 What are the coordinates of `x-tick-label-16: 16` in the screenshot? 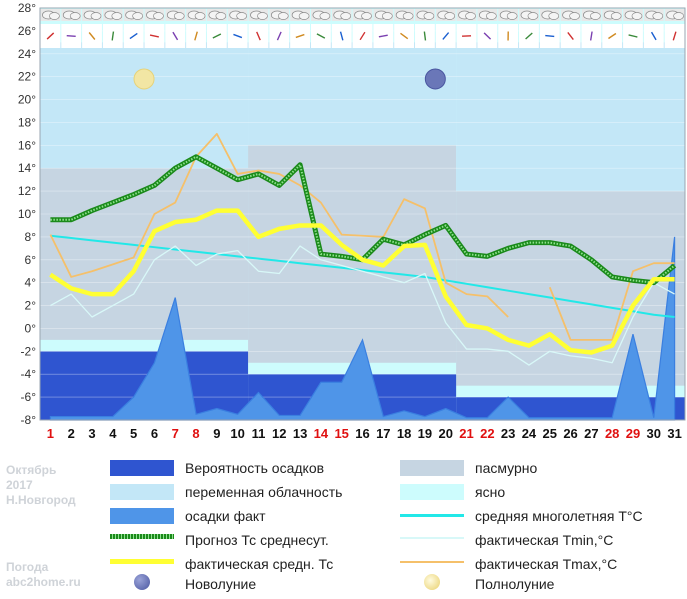 It's located at (362, 433).